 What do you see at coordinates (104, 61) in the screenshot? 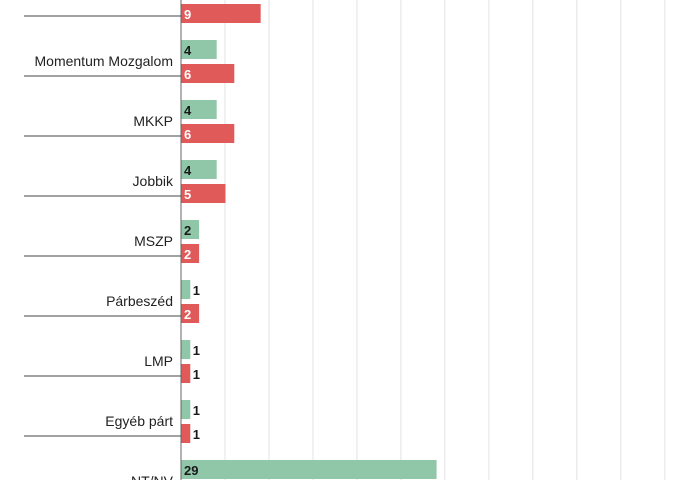
I see `category-label: Momentum Mozgalom` at bounding box center [104, 61].